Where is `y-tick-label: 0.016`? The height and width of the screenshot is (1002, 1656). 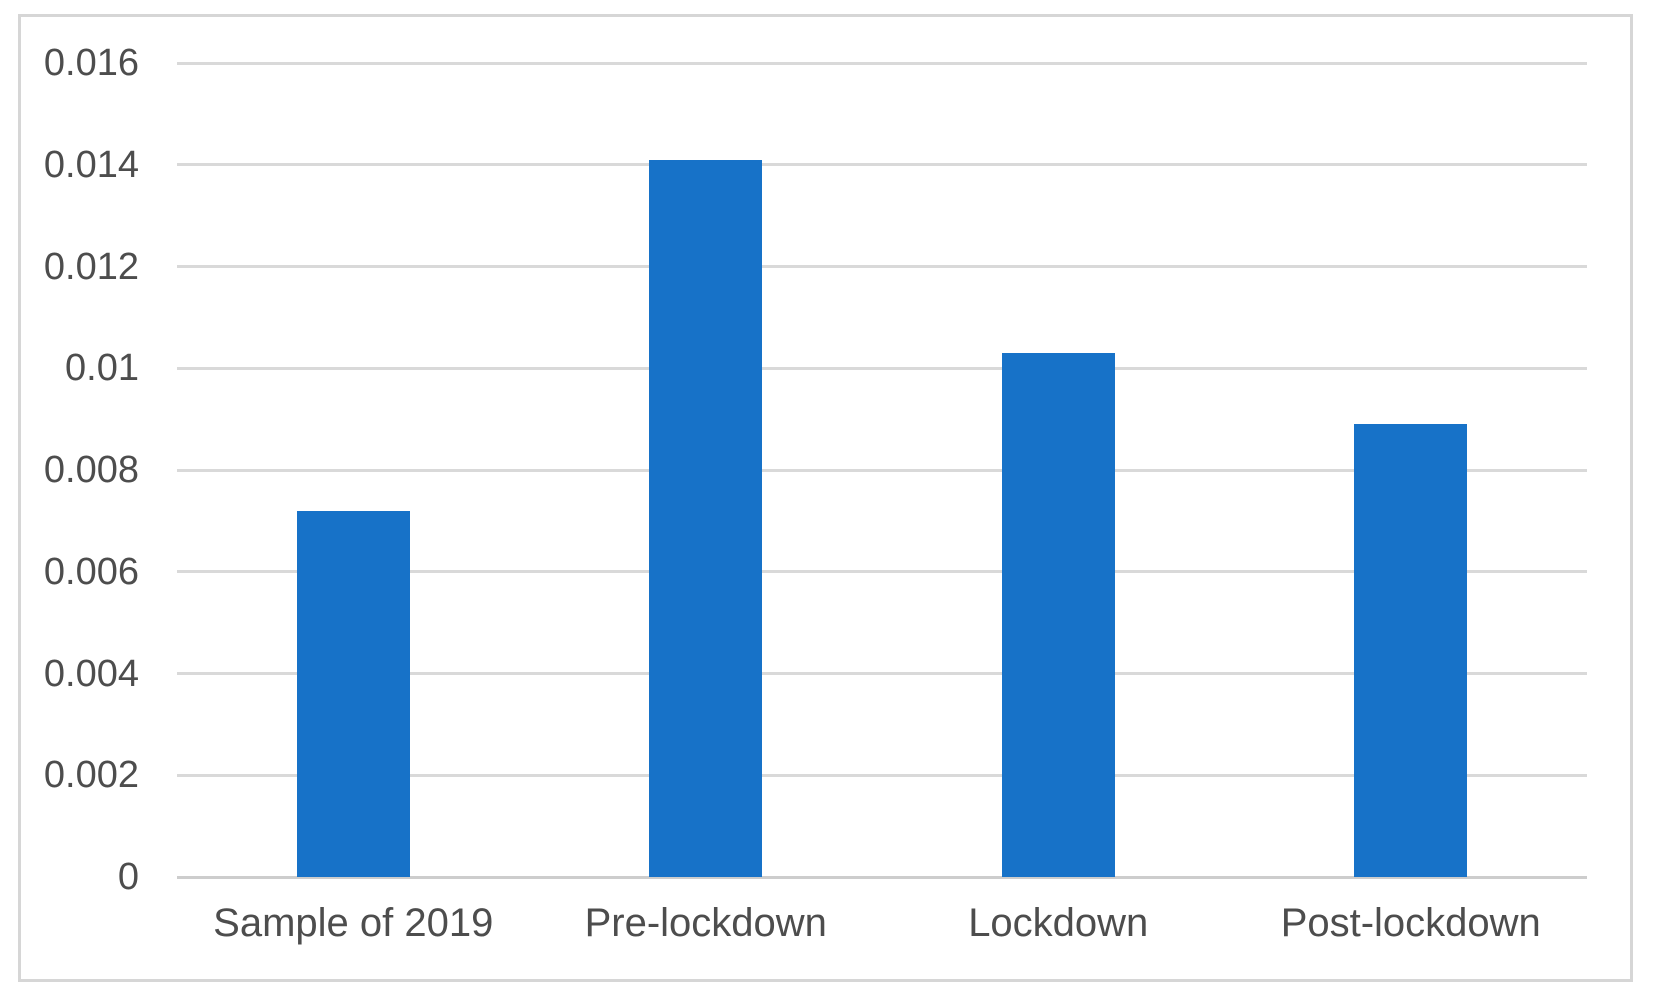 y-tick-label: 0.016 is located at coordinates (91, 63).